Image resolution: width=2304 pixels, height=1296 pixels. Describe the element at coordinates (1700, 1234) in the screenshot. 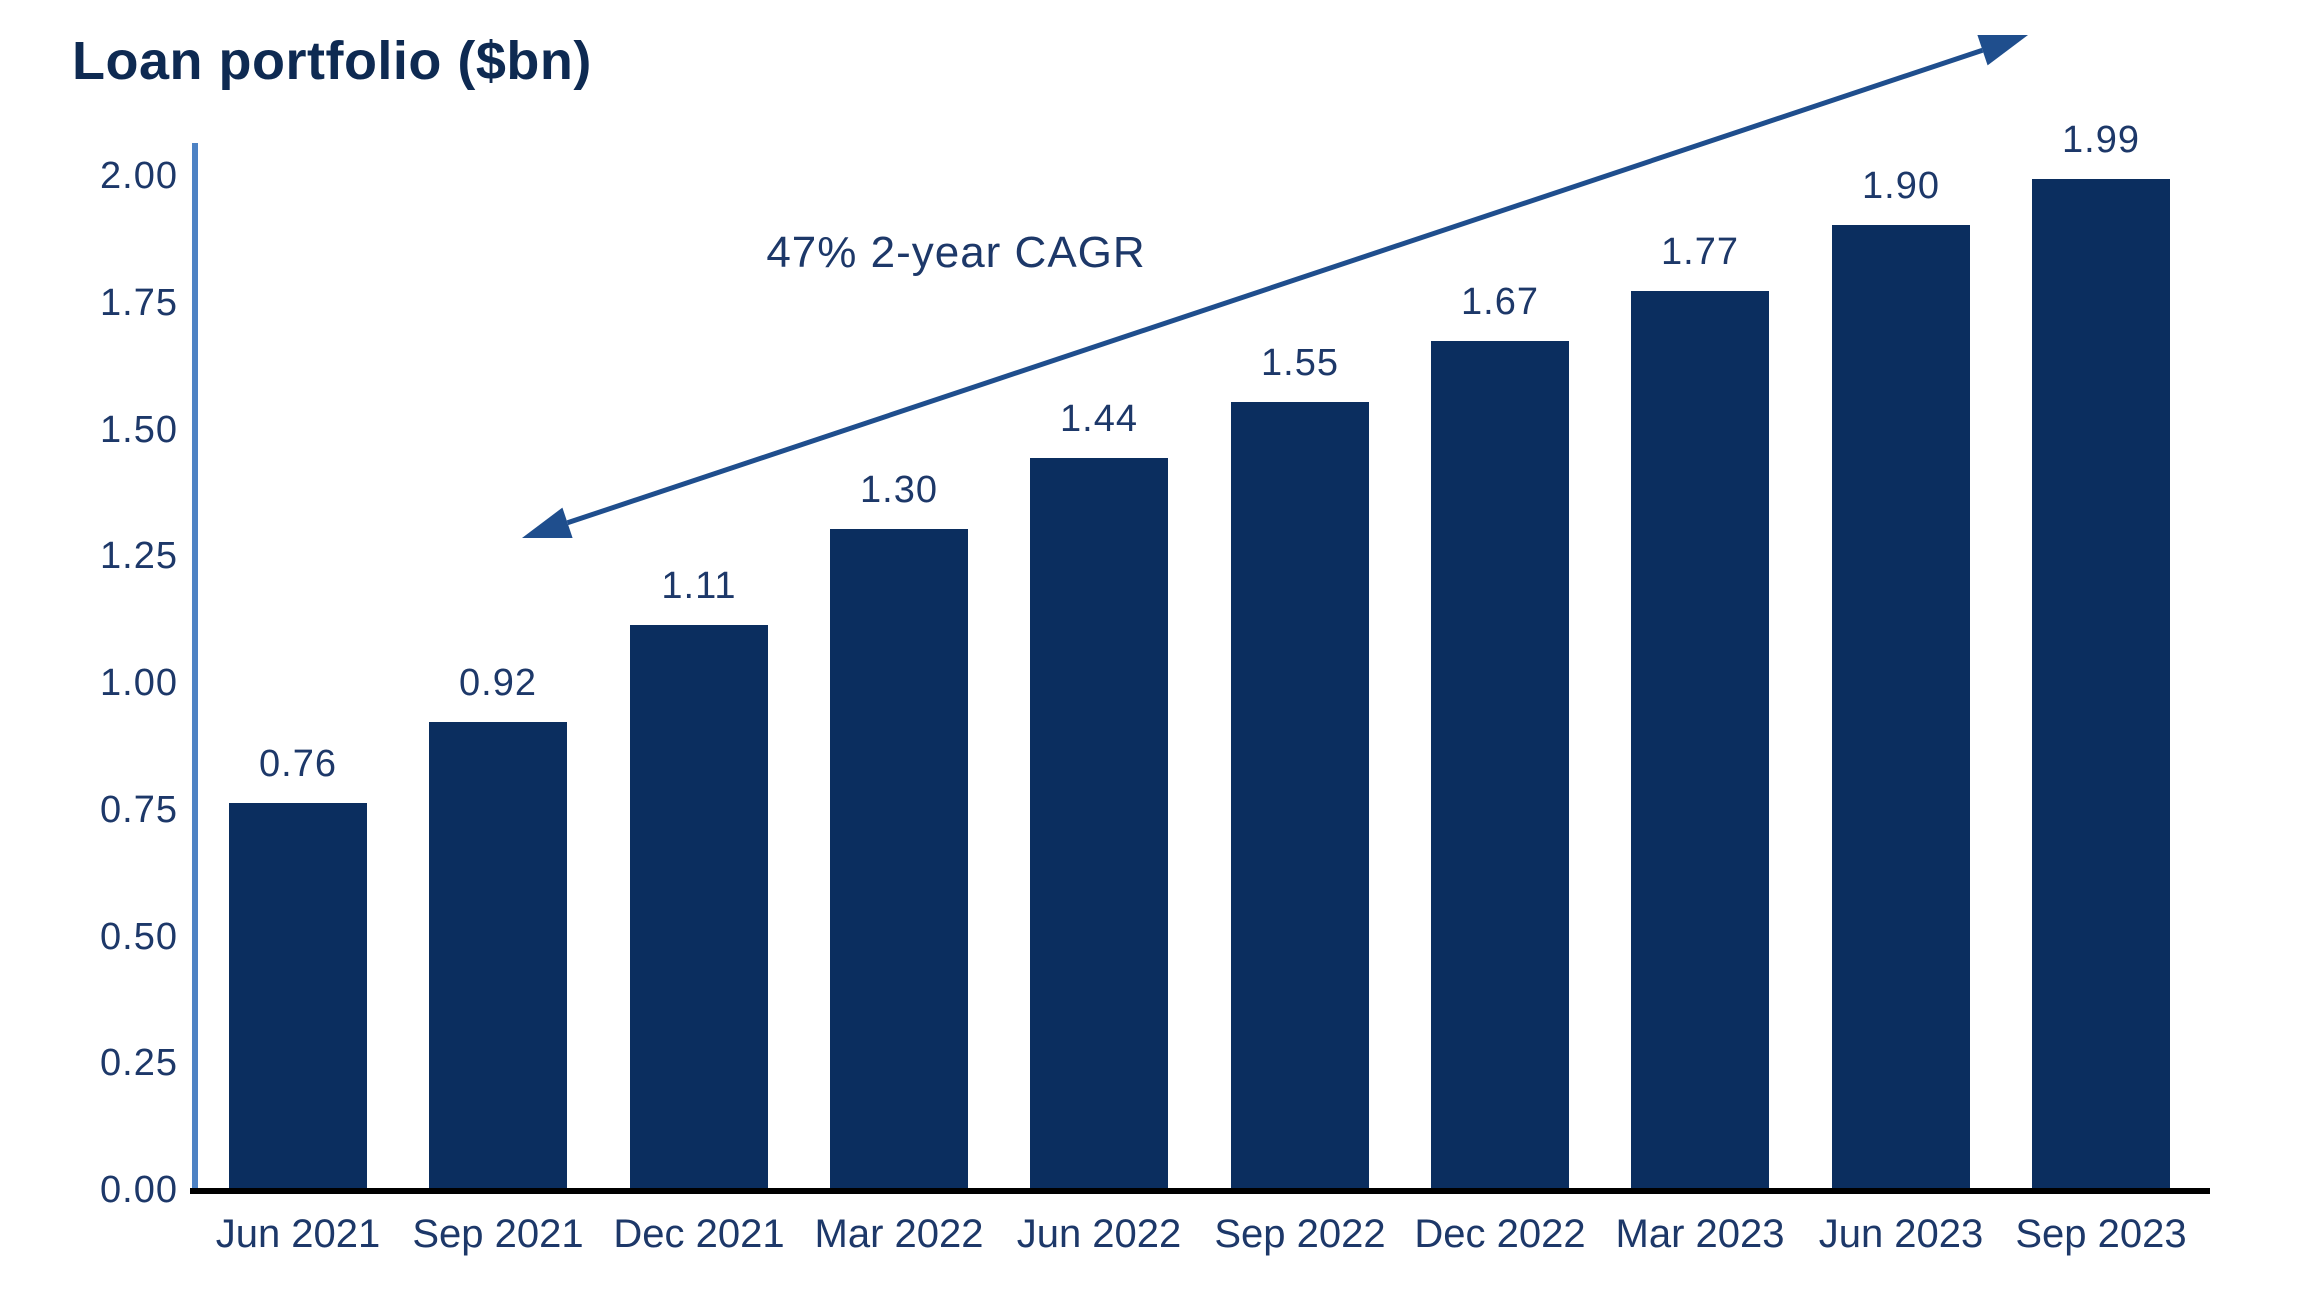

I see `x-axis-category-label: Mar 2023` at that location.